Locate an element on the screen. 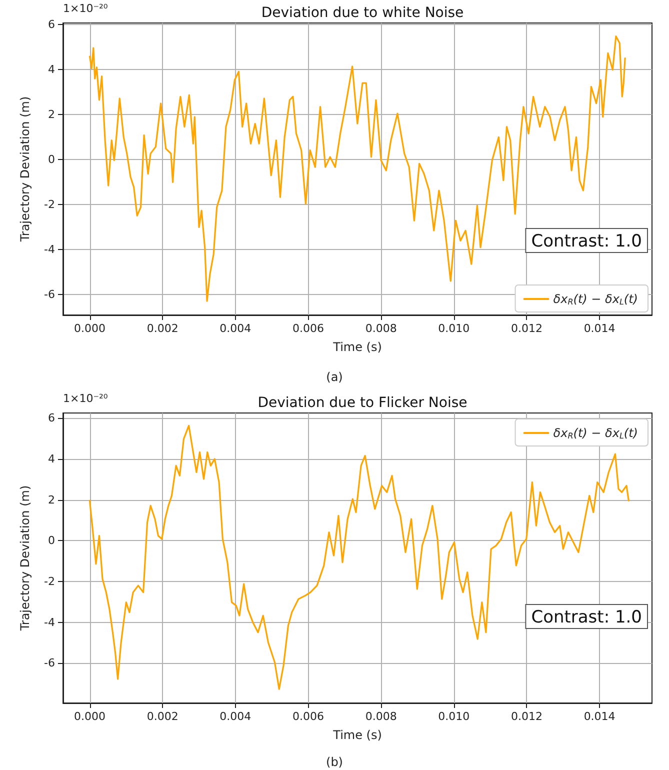 This screenshot has height=770, width=669. chart-title: Deviation due to white Noise is located at coordinates (362, 13).